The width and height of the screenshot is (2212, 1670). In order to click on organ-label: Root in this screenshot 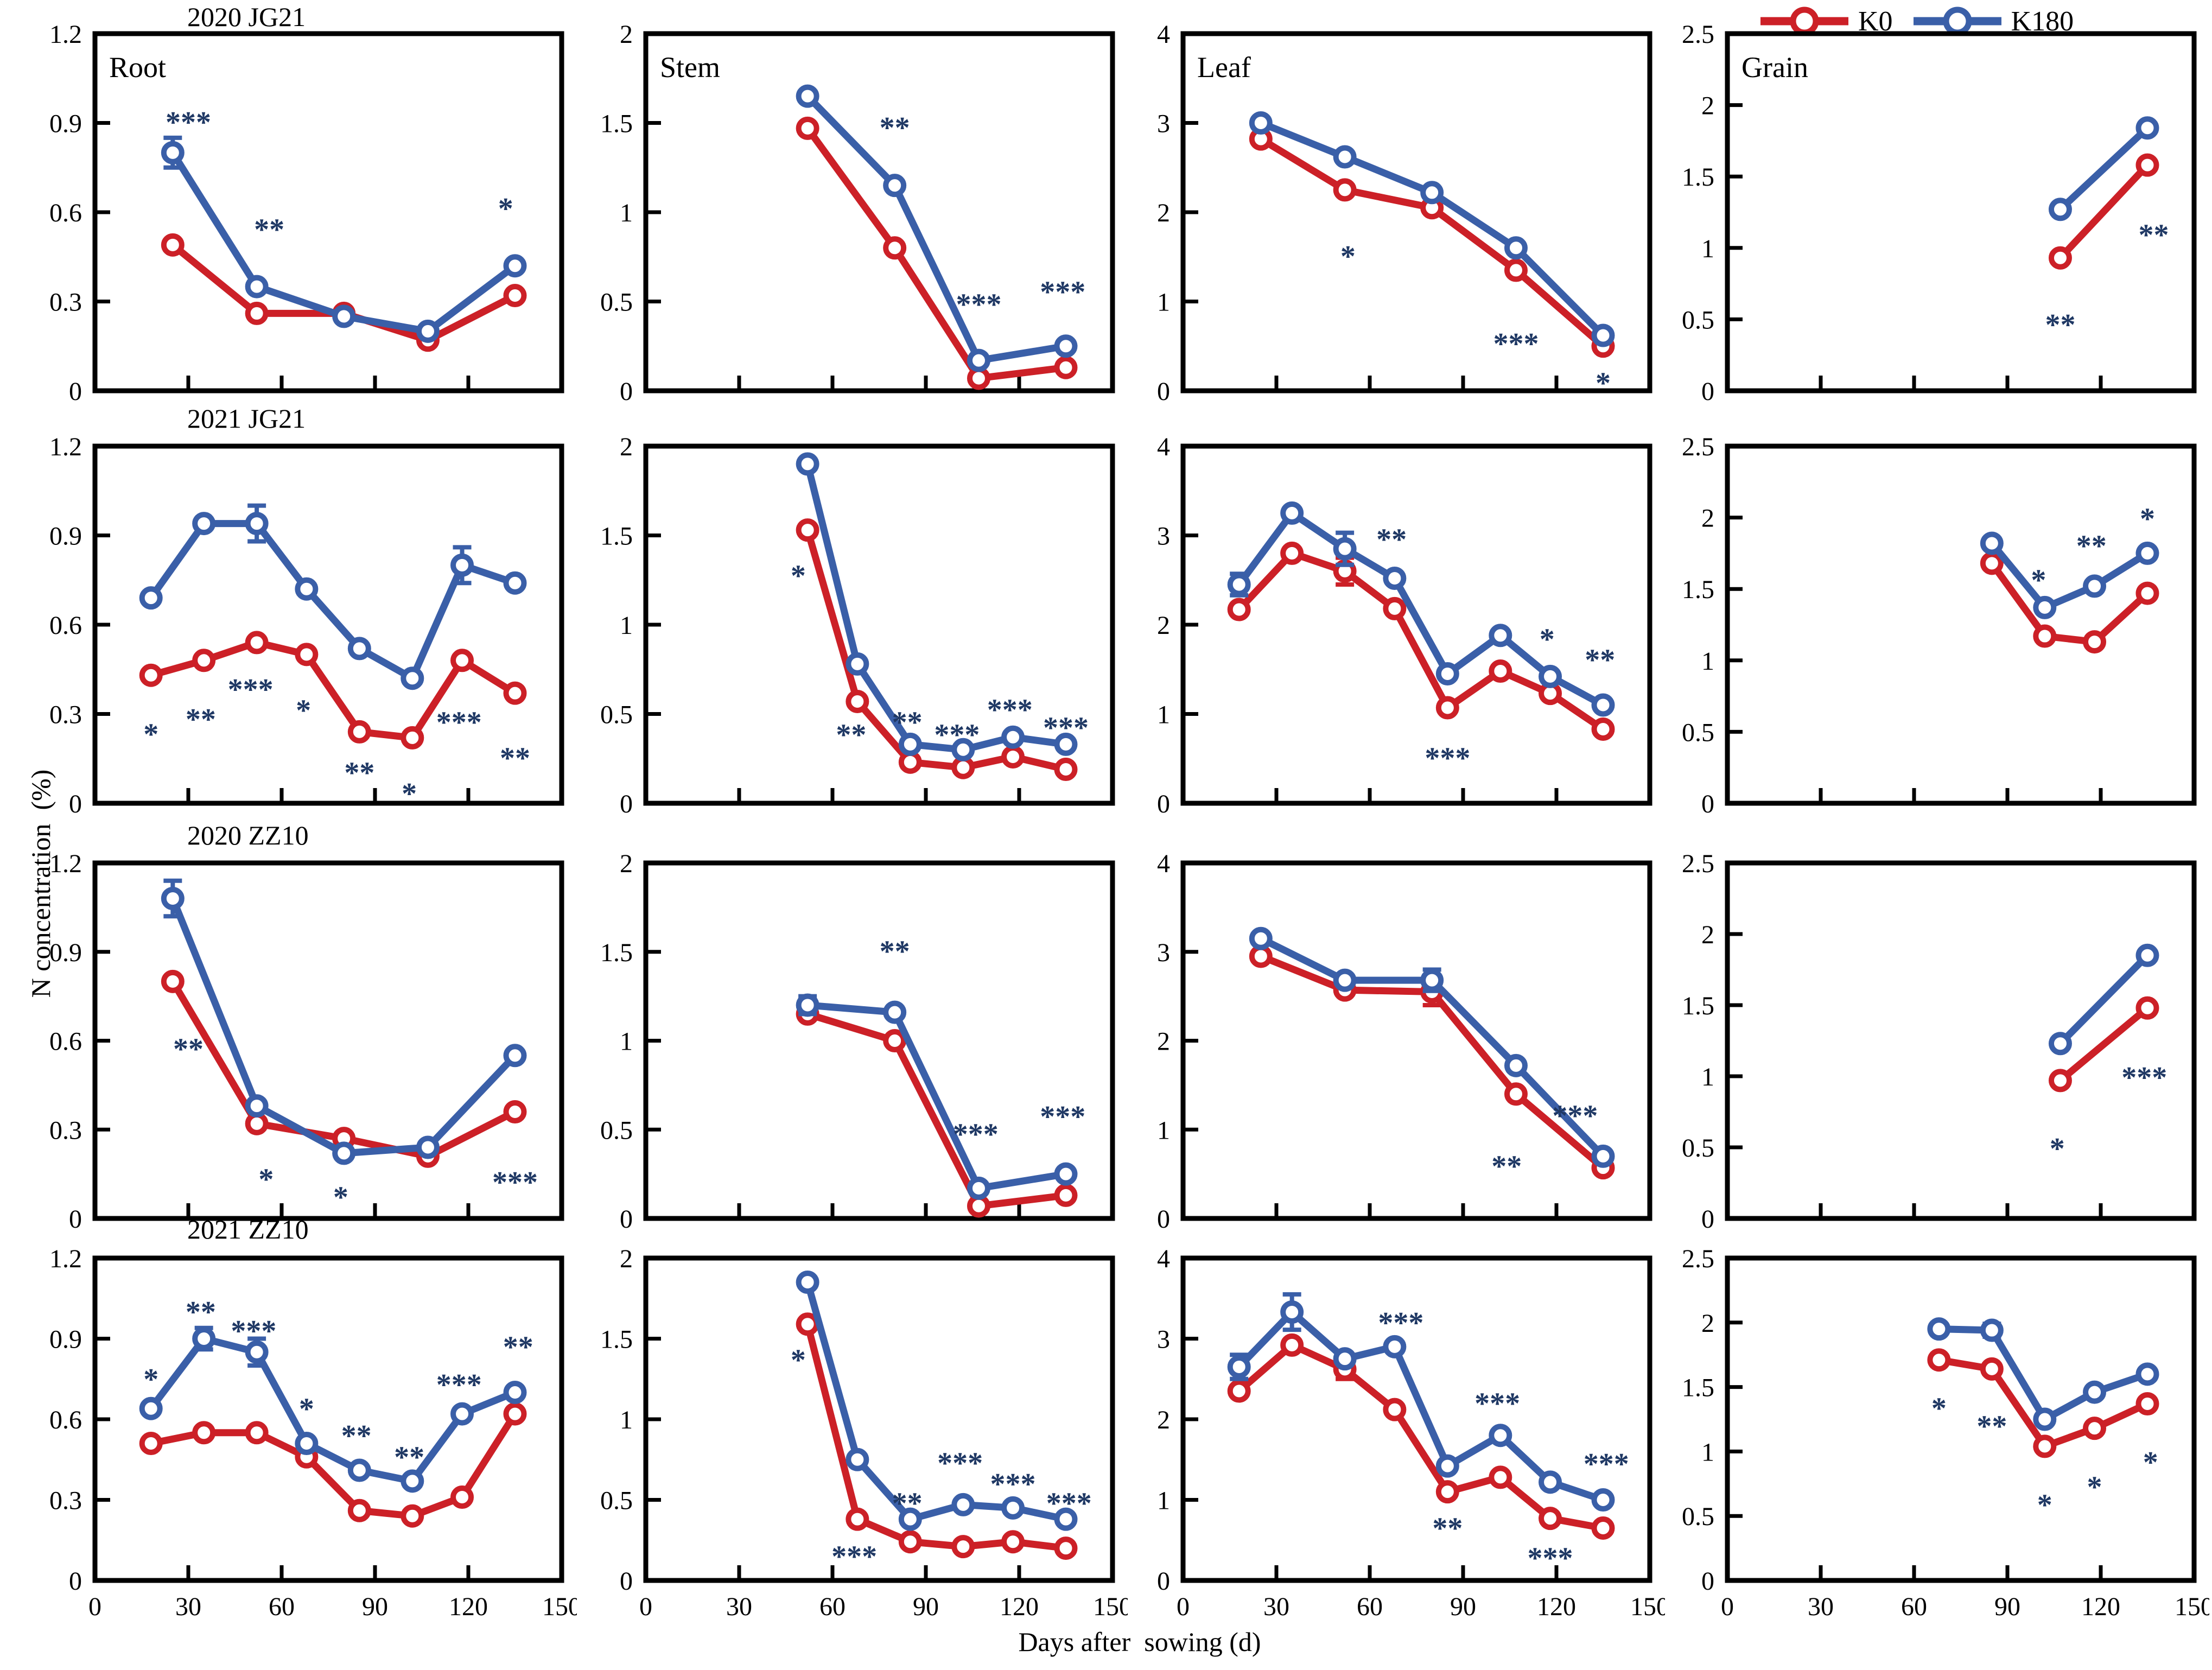, I will do `click(137, 67)`.